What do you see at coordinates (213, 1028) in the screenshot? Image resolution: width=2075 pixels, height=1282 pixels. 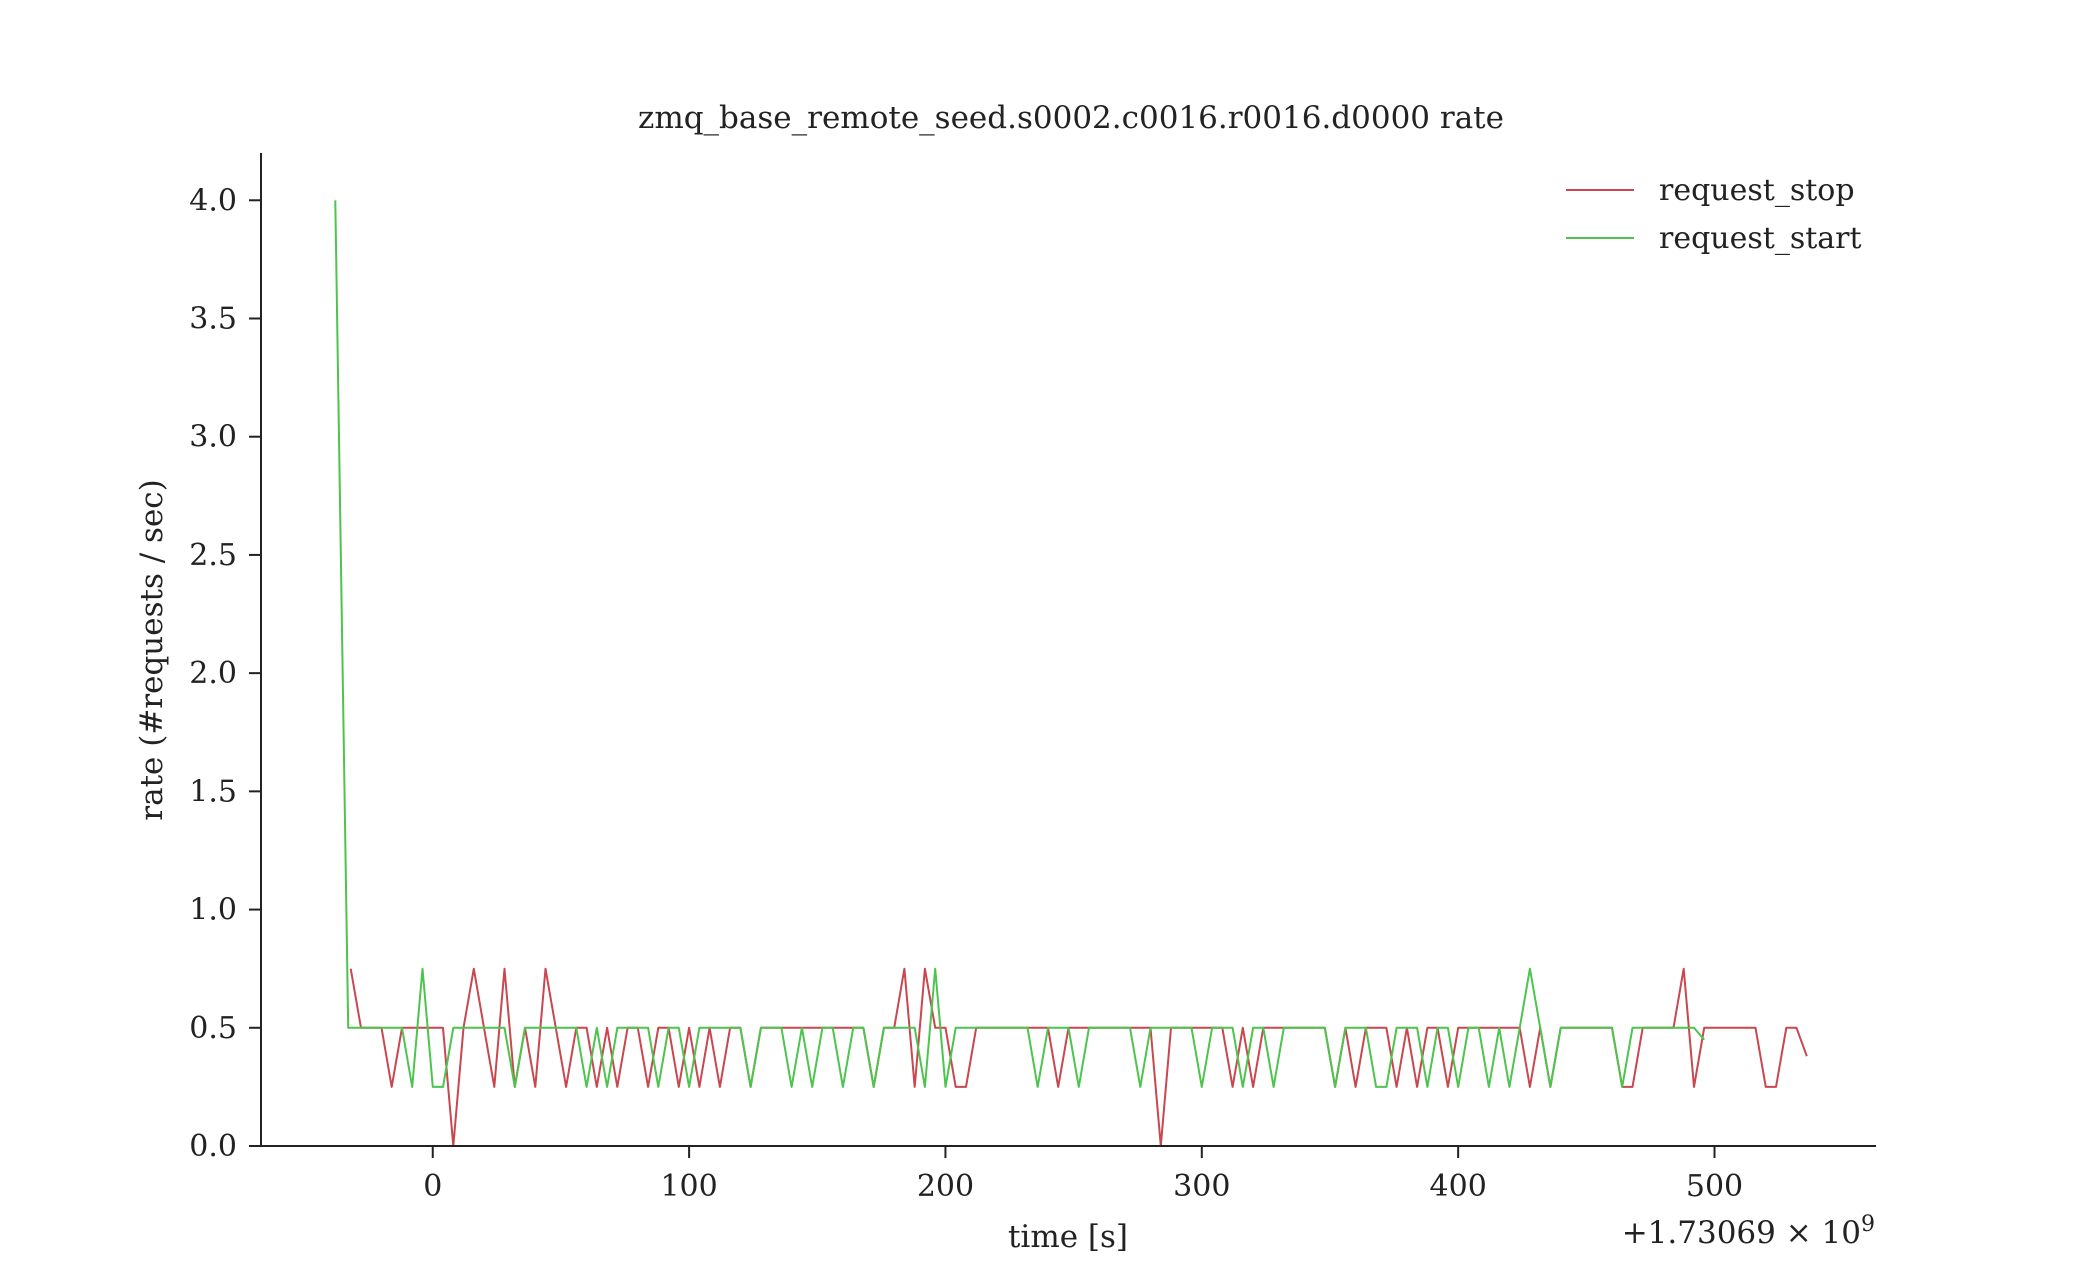 I see `y-tick-label: 0.5` at bounding box center [213, 1028].